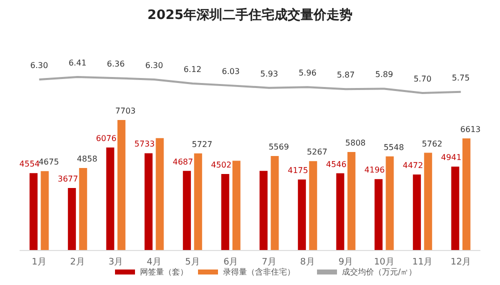 Image resolution: width=500 pixels, height=285 pixels. What do you see at coordinates (346, 263) in the screenshot?
I see `x-tick-label: 9月` at bounding box center [346, 263].